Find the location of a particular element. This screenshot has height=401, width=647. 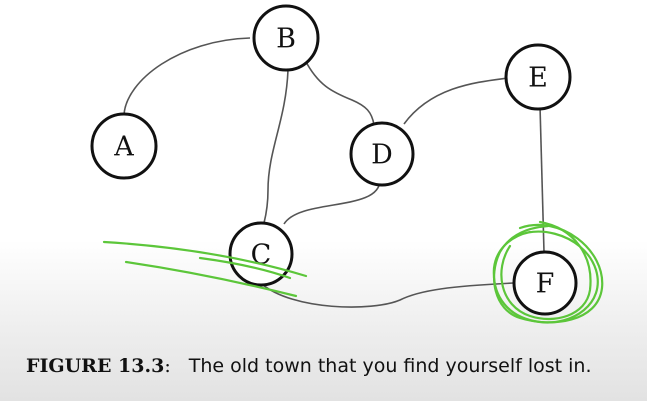

node-a: A is located at coordinates (124, 146).